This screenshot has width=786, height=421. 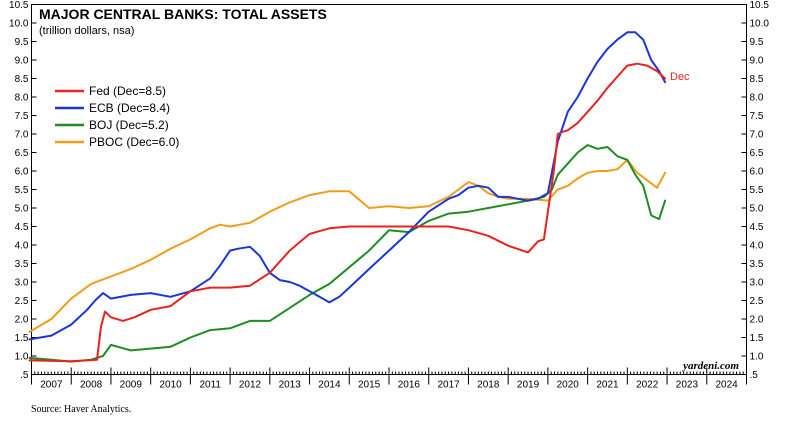 What do you see at coordinates (710, 366) in the screenshot?
I see `watermark: yardeni.com` at bounding box center [710, 366].